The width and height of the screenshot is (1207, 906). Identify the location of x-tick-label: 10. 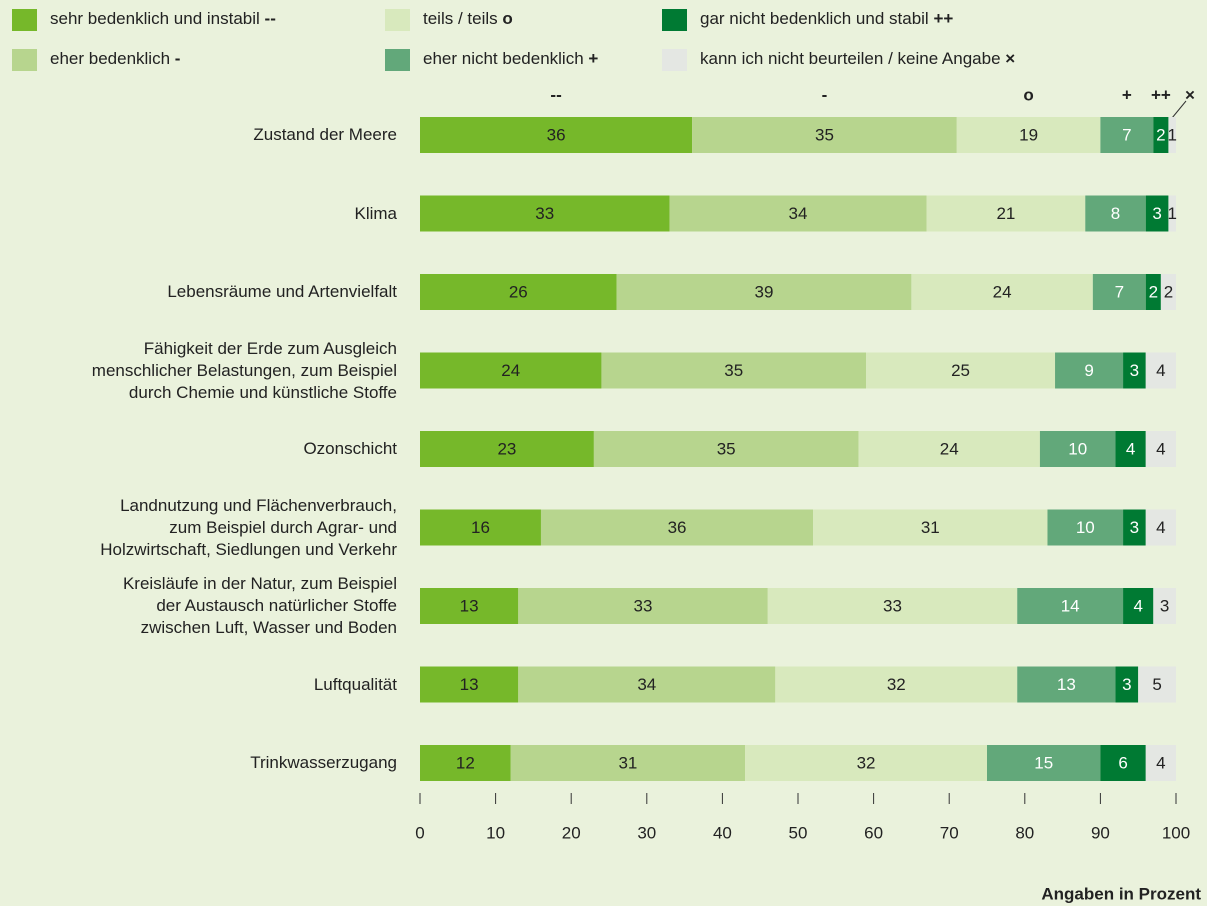
(495, 832).